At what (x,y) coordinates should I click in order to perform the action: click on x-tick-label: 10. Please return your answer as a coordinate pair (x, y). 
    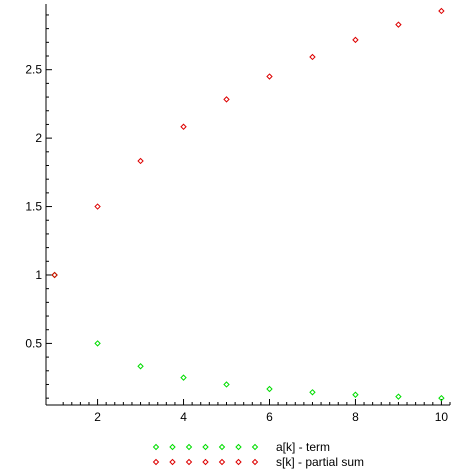
    Looking at the image, I should click on (442, 417).